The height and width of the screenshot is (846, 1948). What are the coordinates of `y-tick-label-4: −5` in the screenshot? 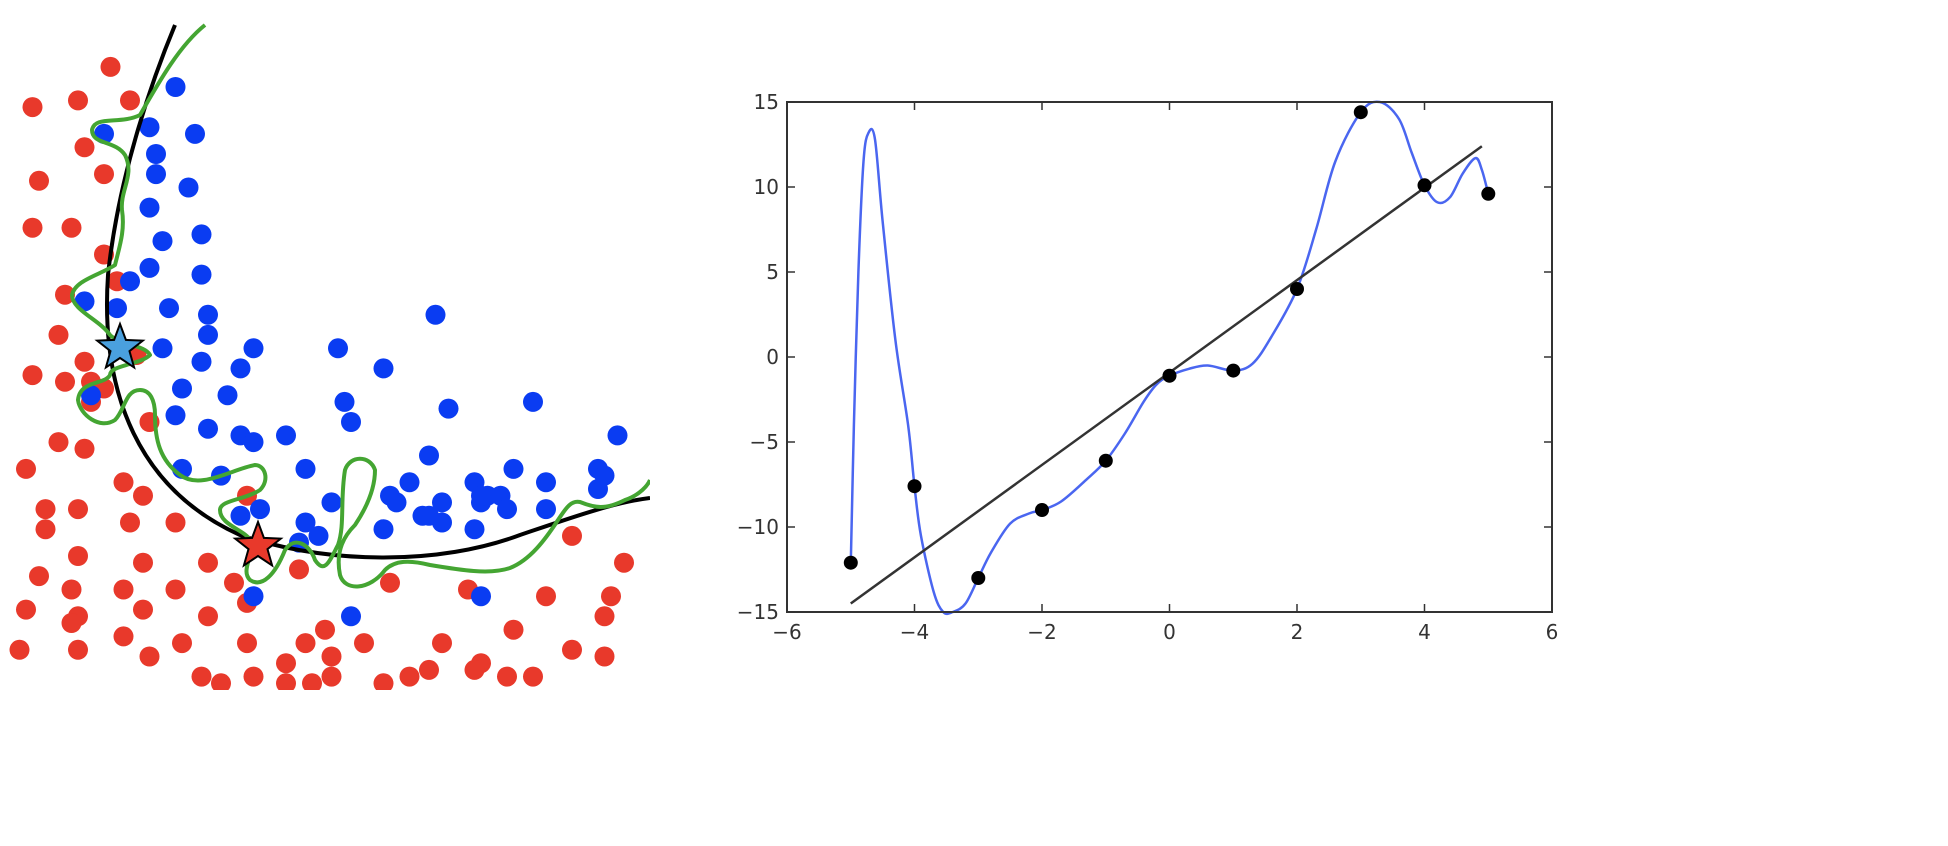 It's located at (764, 442).